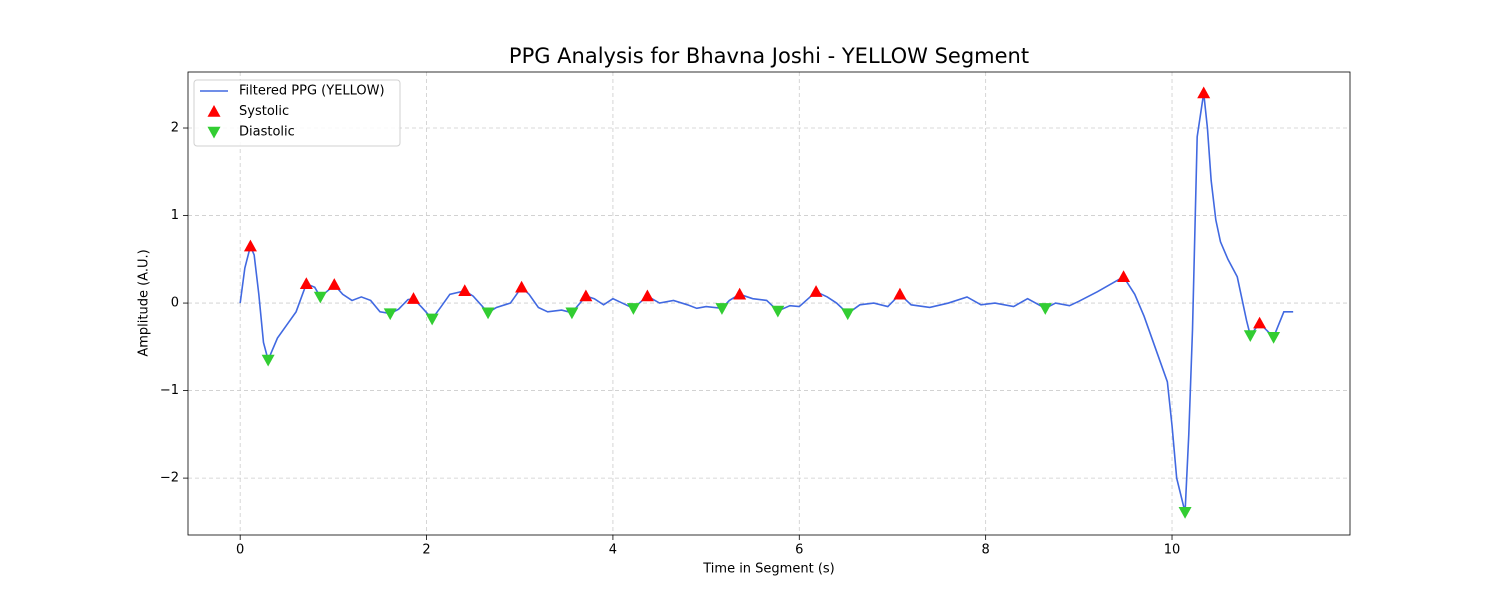  What do you see at coordinates (312, 91) in the screenshot?
I see `legend-label: Filtered PPG (YELLOW)` at bounding box center [312, 91].